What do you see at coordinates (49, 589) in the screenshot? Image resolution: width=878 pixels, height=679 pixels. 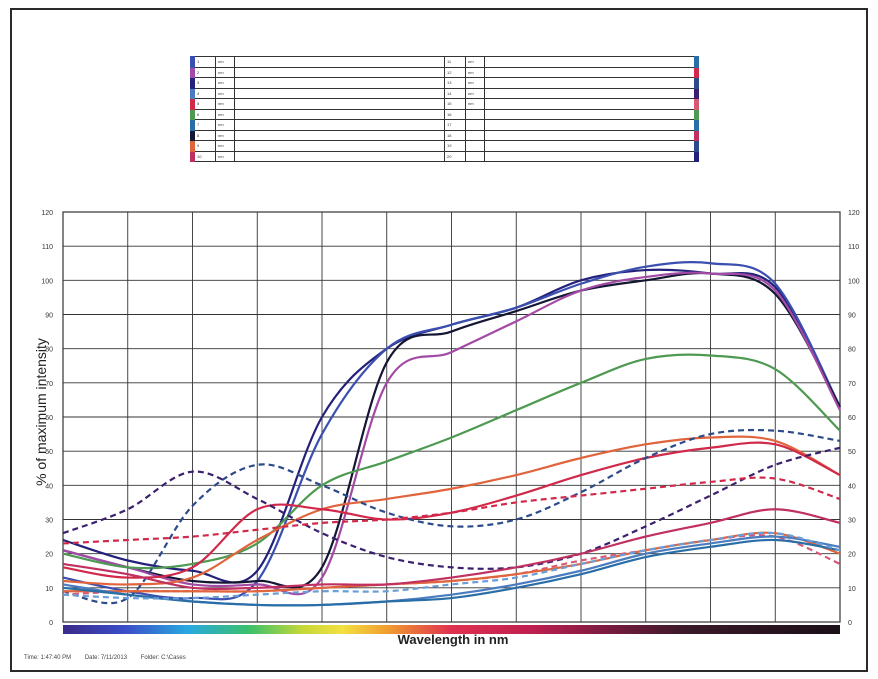 I see `y-tick-label-left: 10` at bounding box center [49, 589].